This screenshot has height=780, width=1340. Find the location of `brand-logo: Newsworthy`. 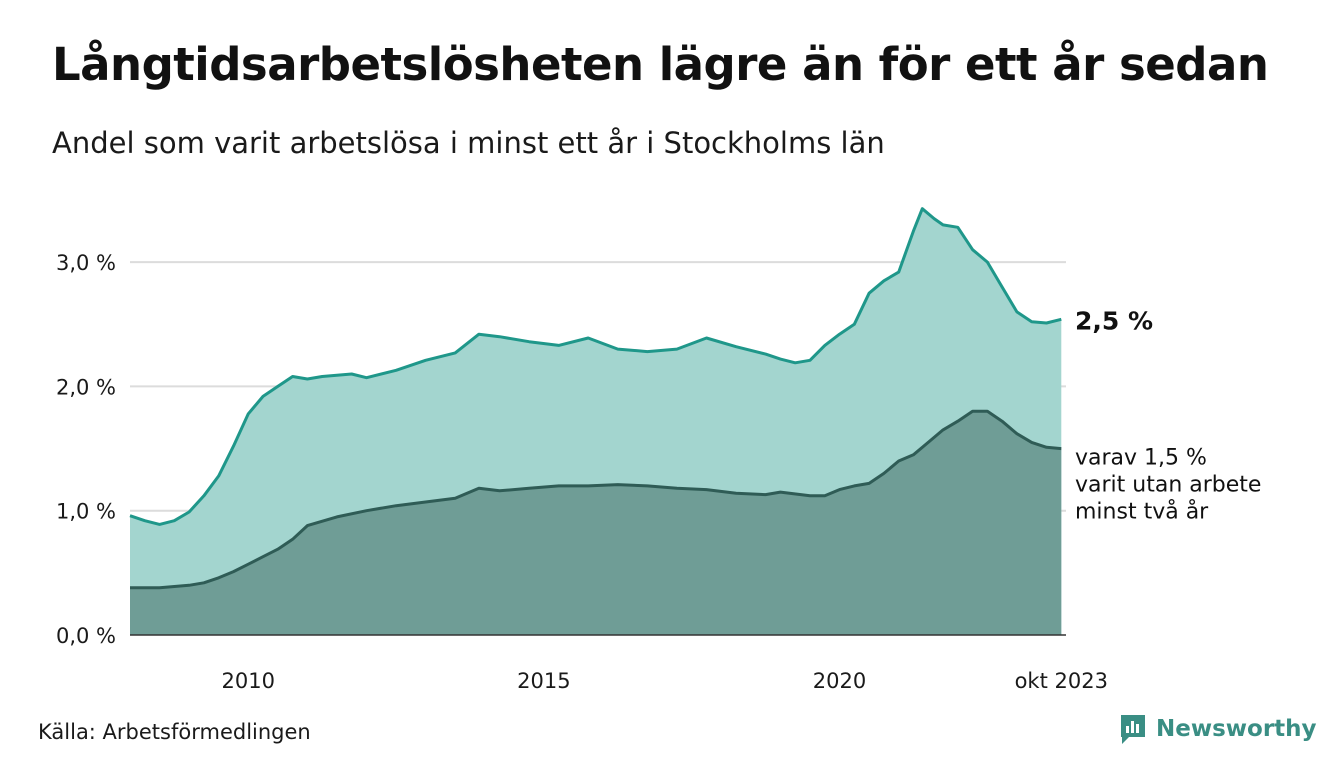

brand-logo: Newsworthy is located at coordinates (1217, 729).